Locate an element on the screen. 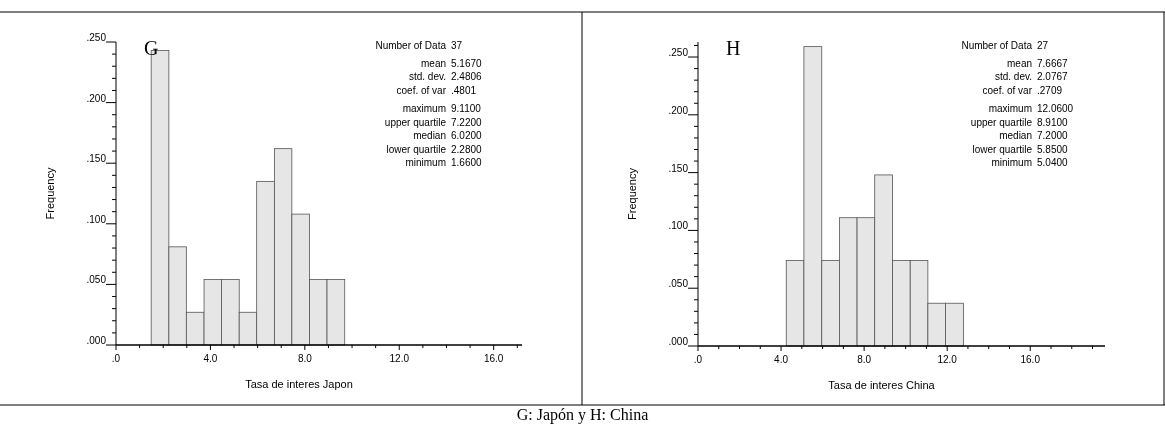 The image size is (1165, 428). annotation: 12.0600 is located at coordinates (1055, 108).